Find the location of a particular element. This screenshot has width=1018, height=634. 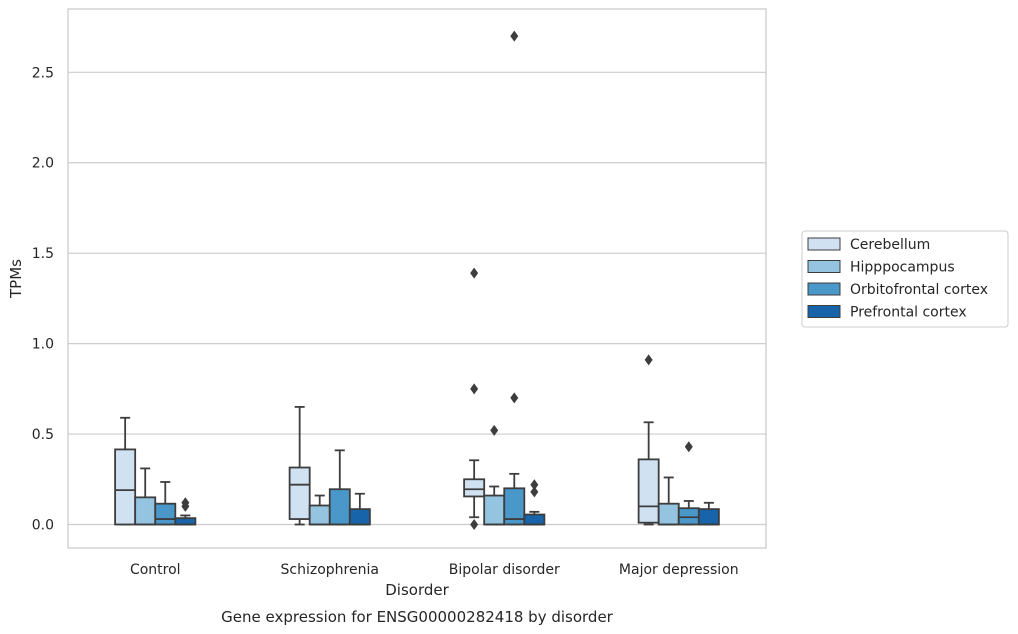

y-tick-label: 1.5 is located at coordinates (43, 254).